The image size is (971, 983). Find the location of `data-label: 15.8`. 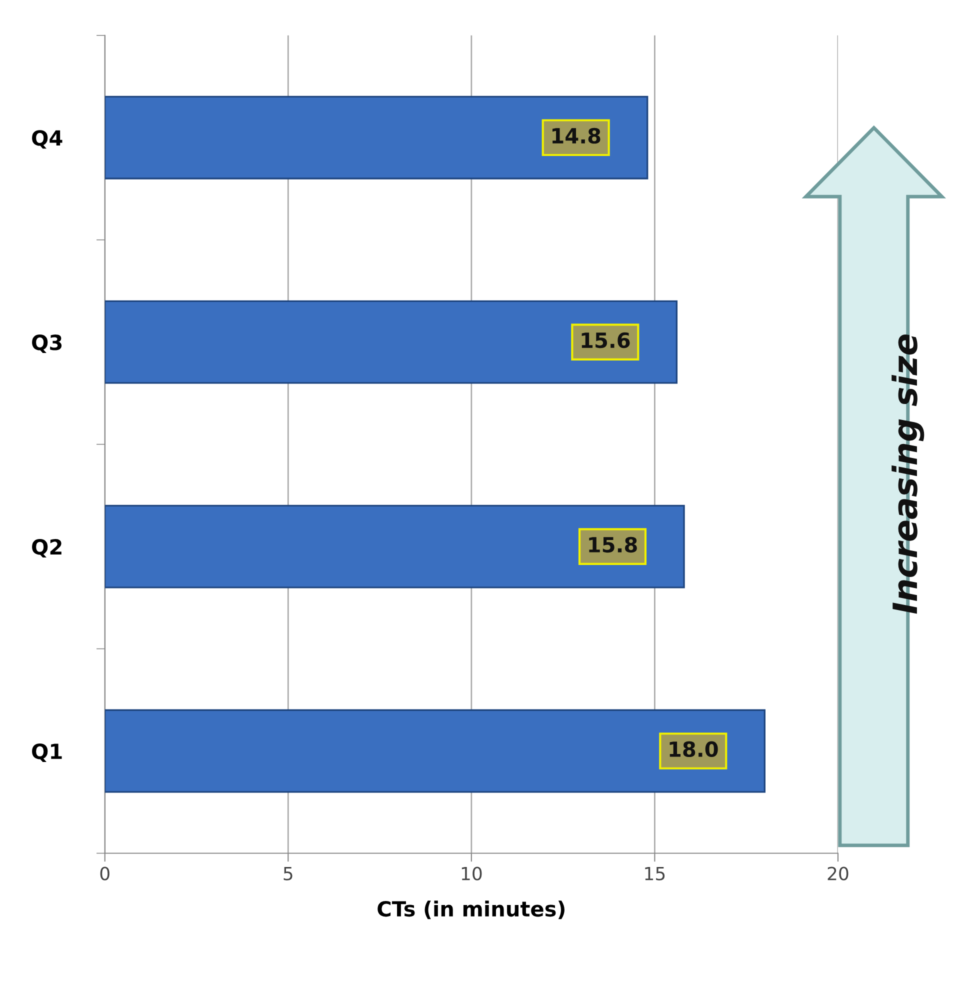

data-label: 15.8 is located at coordinates (613, 544).